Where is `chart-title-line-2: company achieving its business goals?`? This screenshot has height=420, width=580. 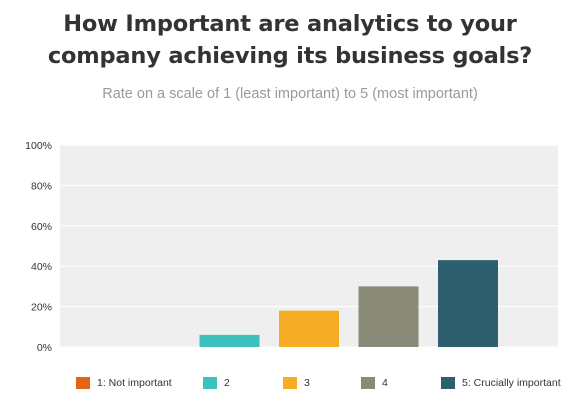
chart-title-line-2: company achieving its business goals? is located at coordinates (290, 56).